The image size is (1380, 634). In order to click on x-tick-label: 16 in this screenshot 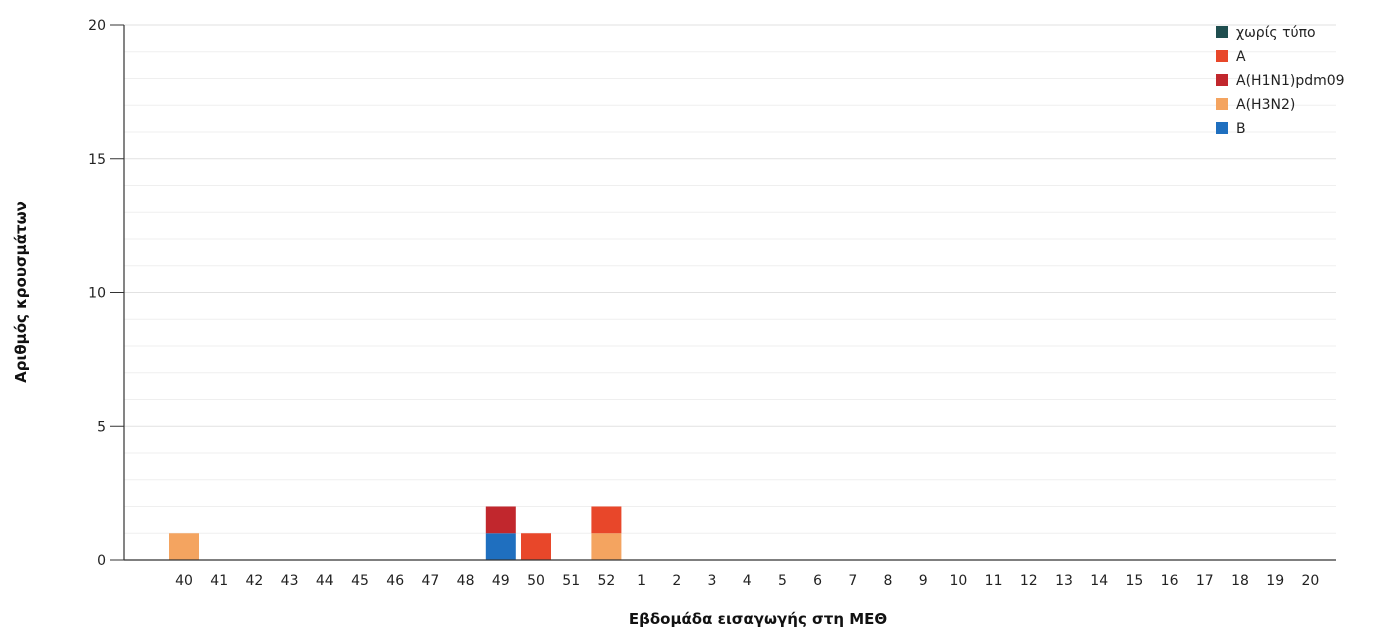, I will do `click(1170, 581)`.